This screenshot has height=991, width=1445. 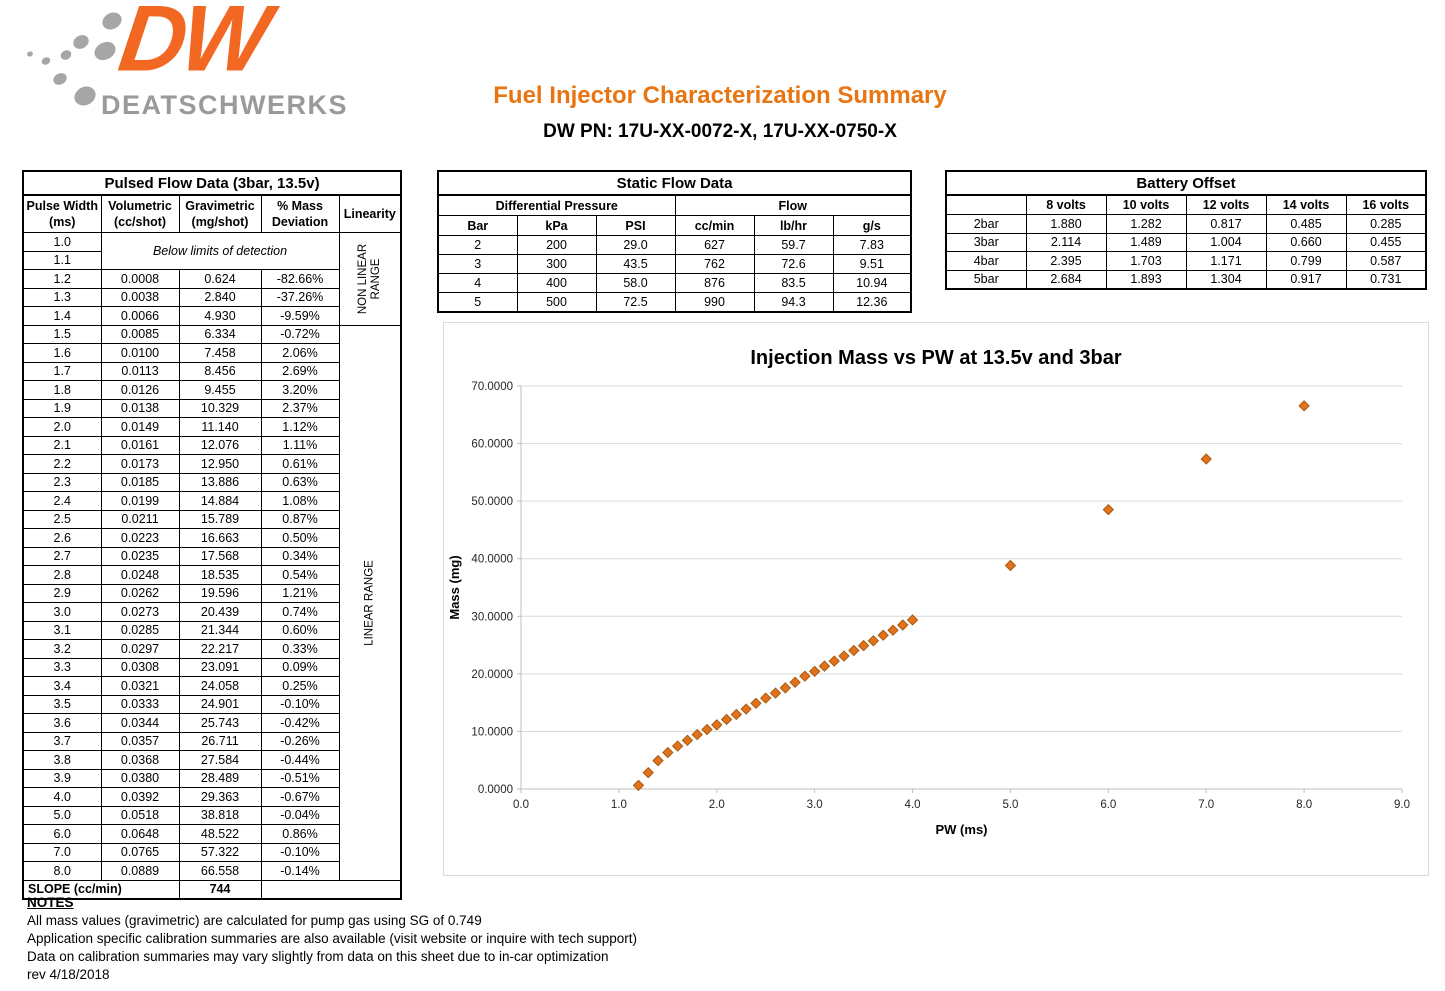 I want to click on table-row: 5bar 2.684 1.893 1.304 0.917 0.731, so click(x=1186, y=279).